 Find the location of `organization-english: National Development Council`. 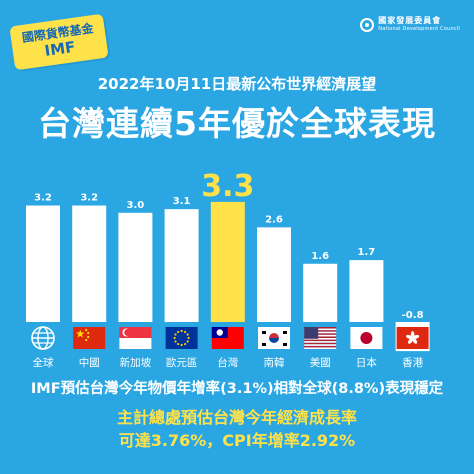

organization-english: National Development Council is located at coordinates (419, 29).